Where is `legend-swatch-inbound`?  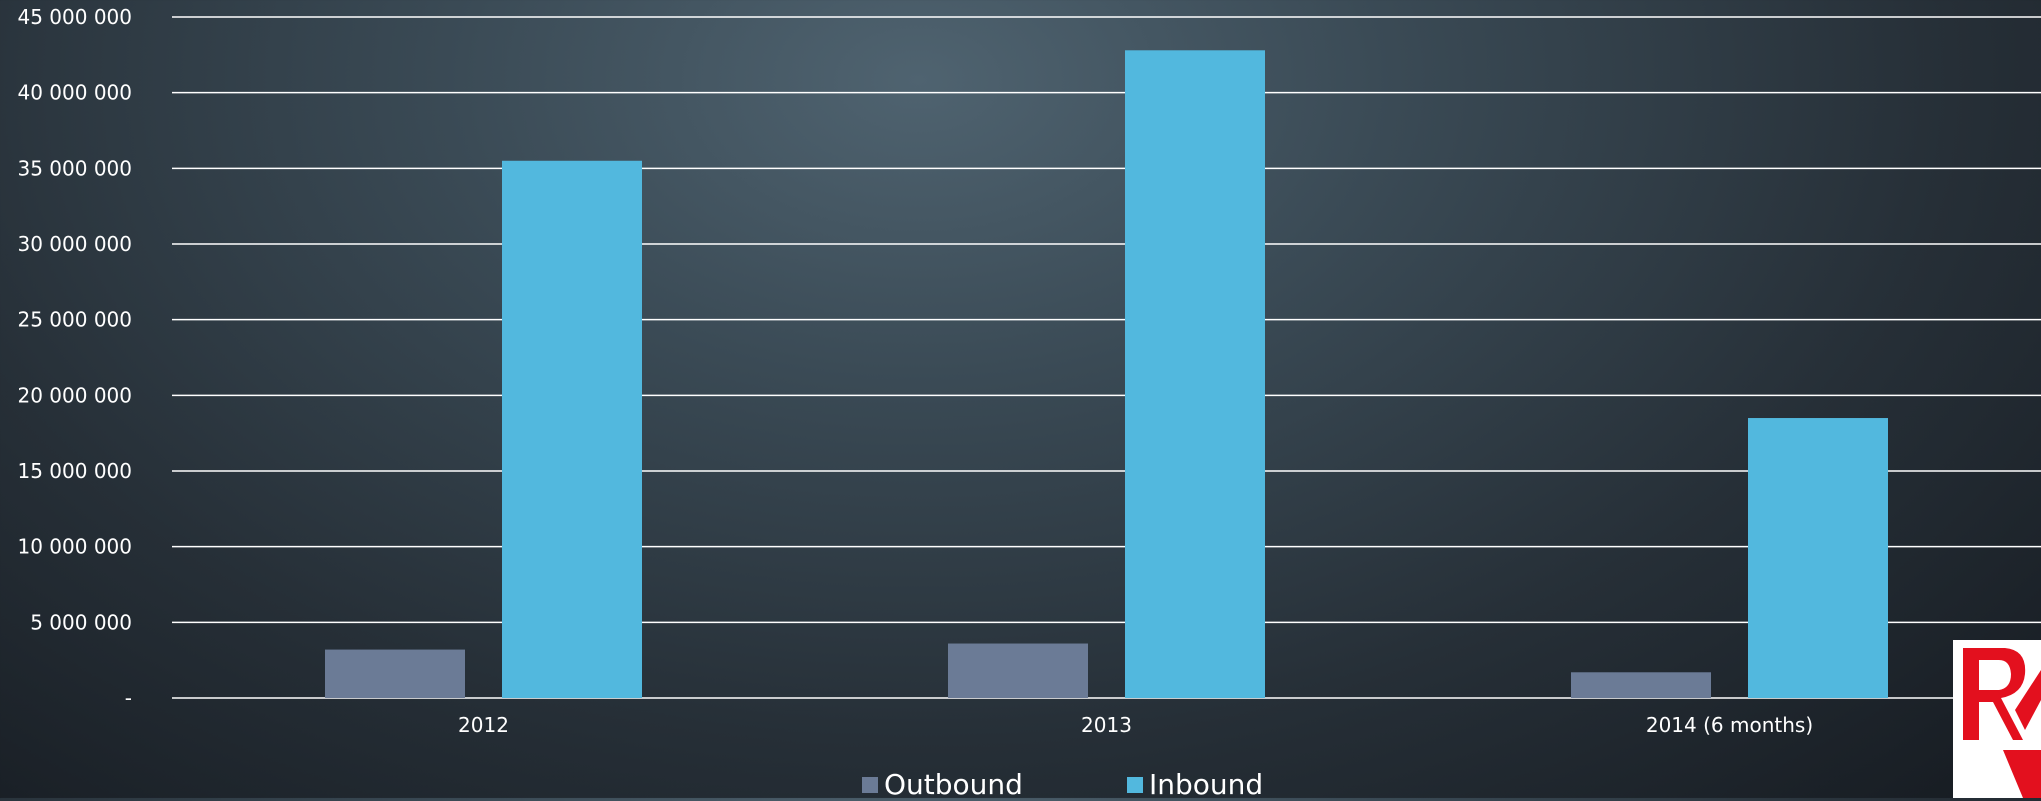
legend-swatch-inbound is located at coordinates (1134, 785).